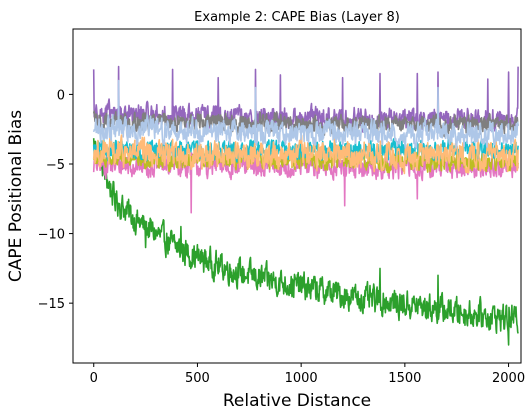  I want to click on y-tick-label: −5, so click(55, 165).